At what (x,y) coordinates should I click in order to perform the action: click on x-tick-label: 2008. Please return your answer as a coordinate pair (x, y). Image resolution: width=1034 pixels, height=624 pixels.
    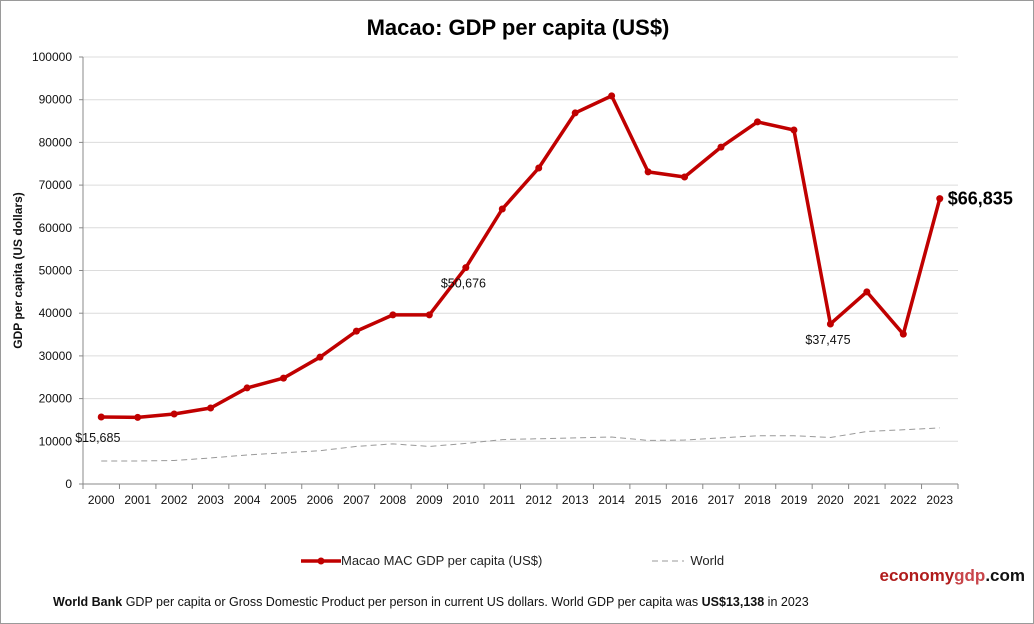
    Looking at the image, I should click on (393, 500).